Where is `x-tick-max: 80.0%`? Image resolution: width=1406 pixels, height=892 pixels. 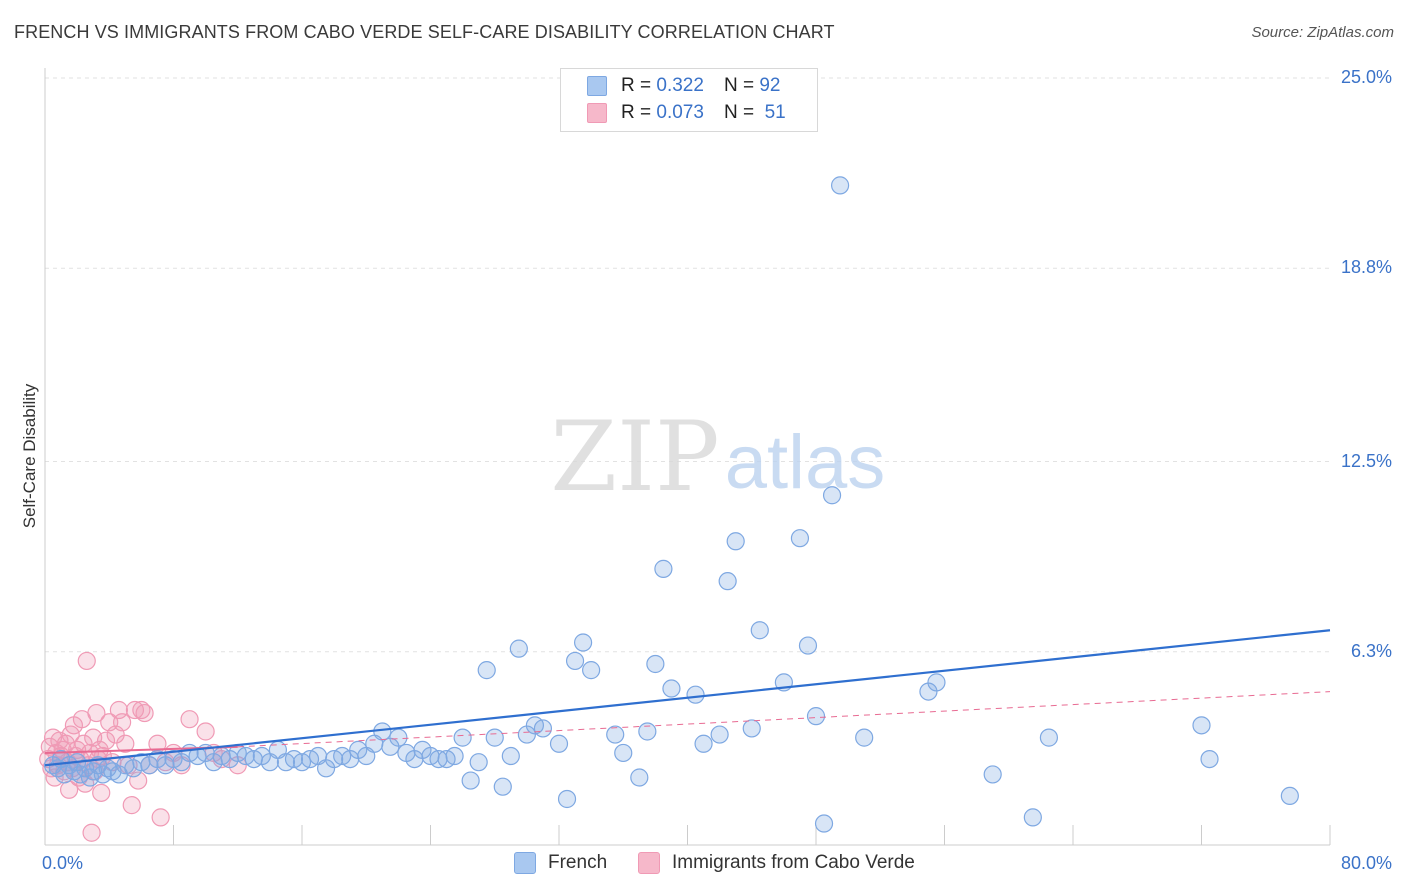
x-tick-max: 80.0% is located at coordinates (1366, 863).